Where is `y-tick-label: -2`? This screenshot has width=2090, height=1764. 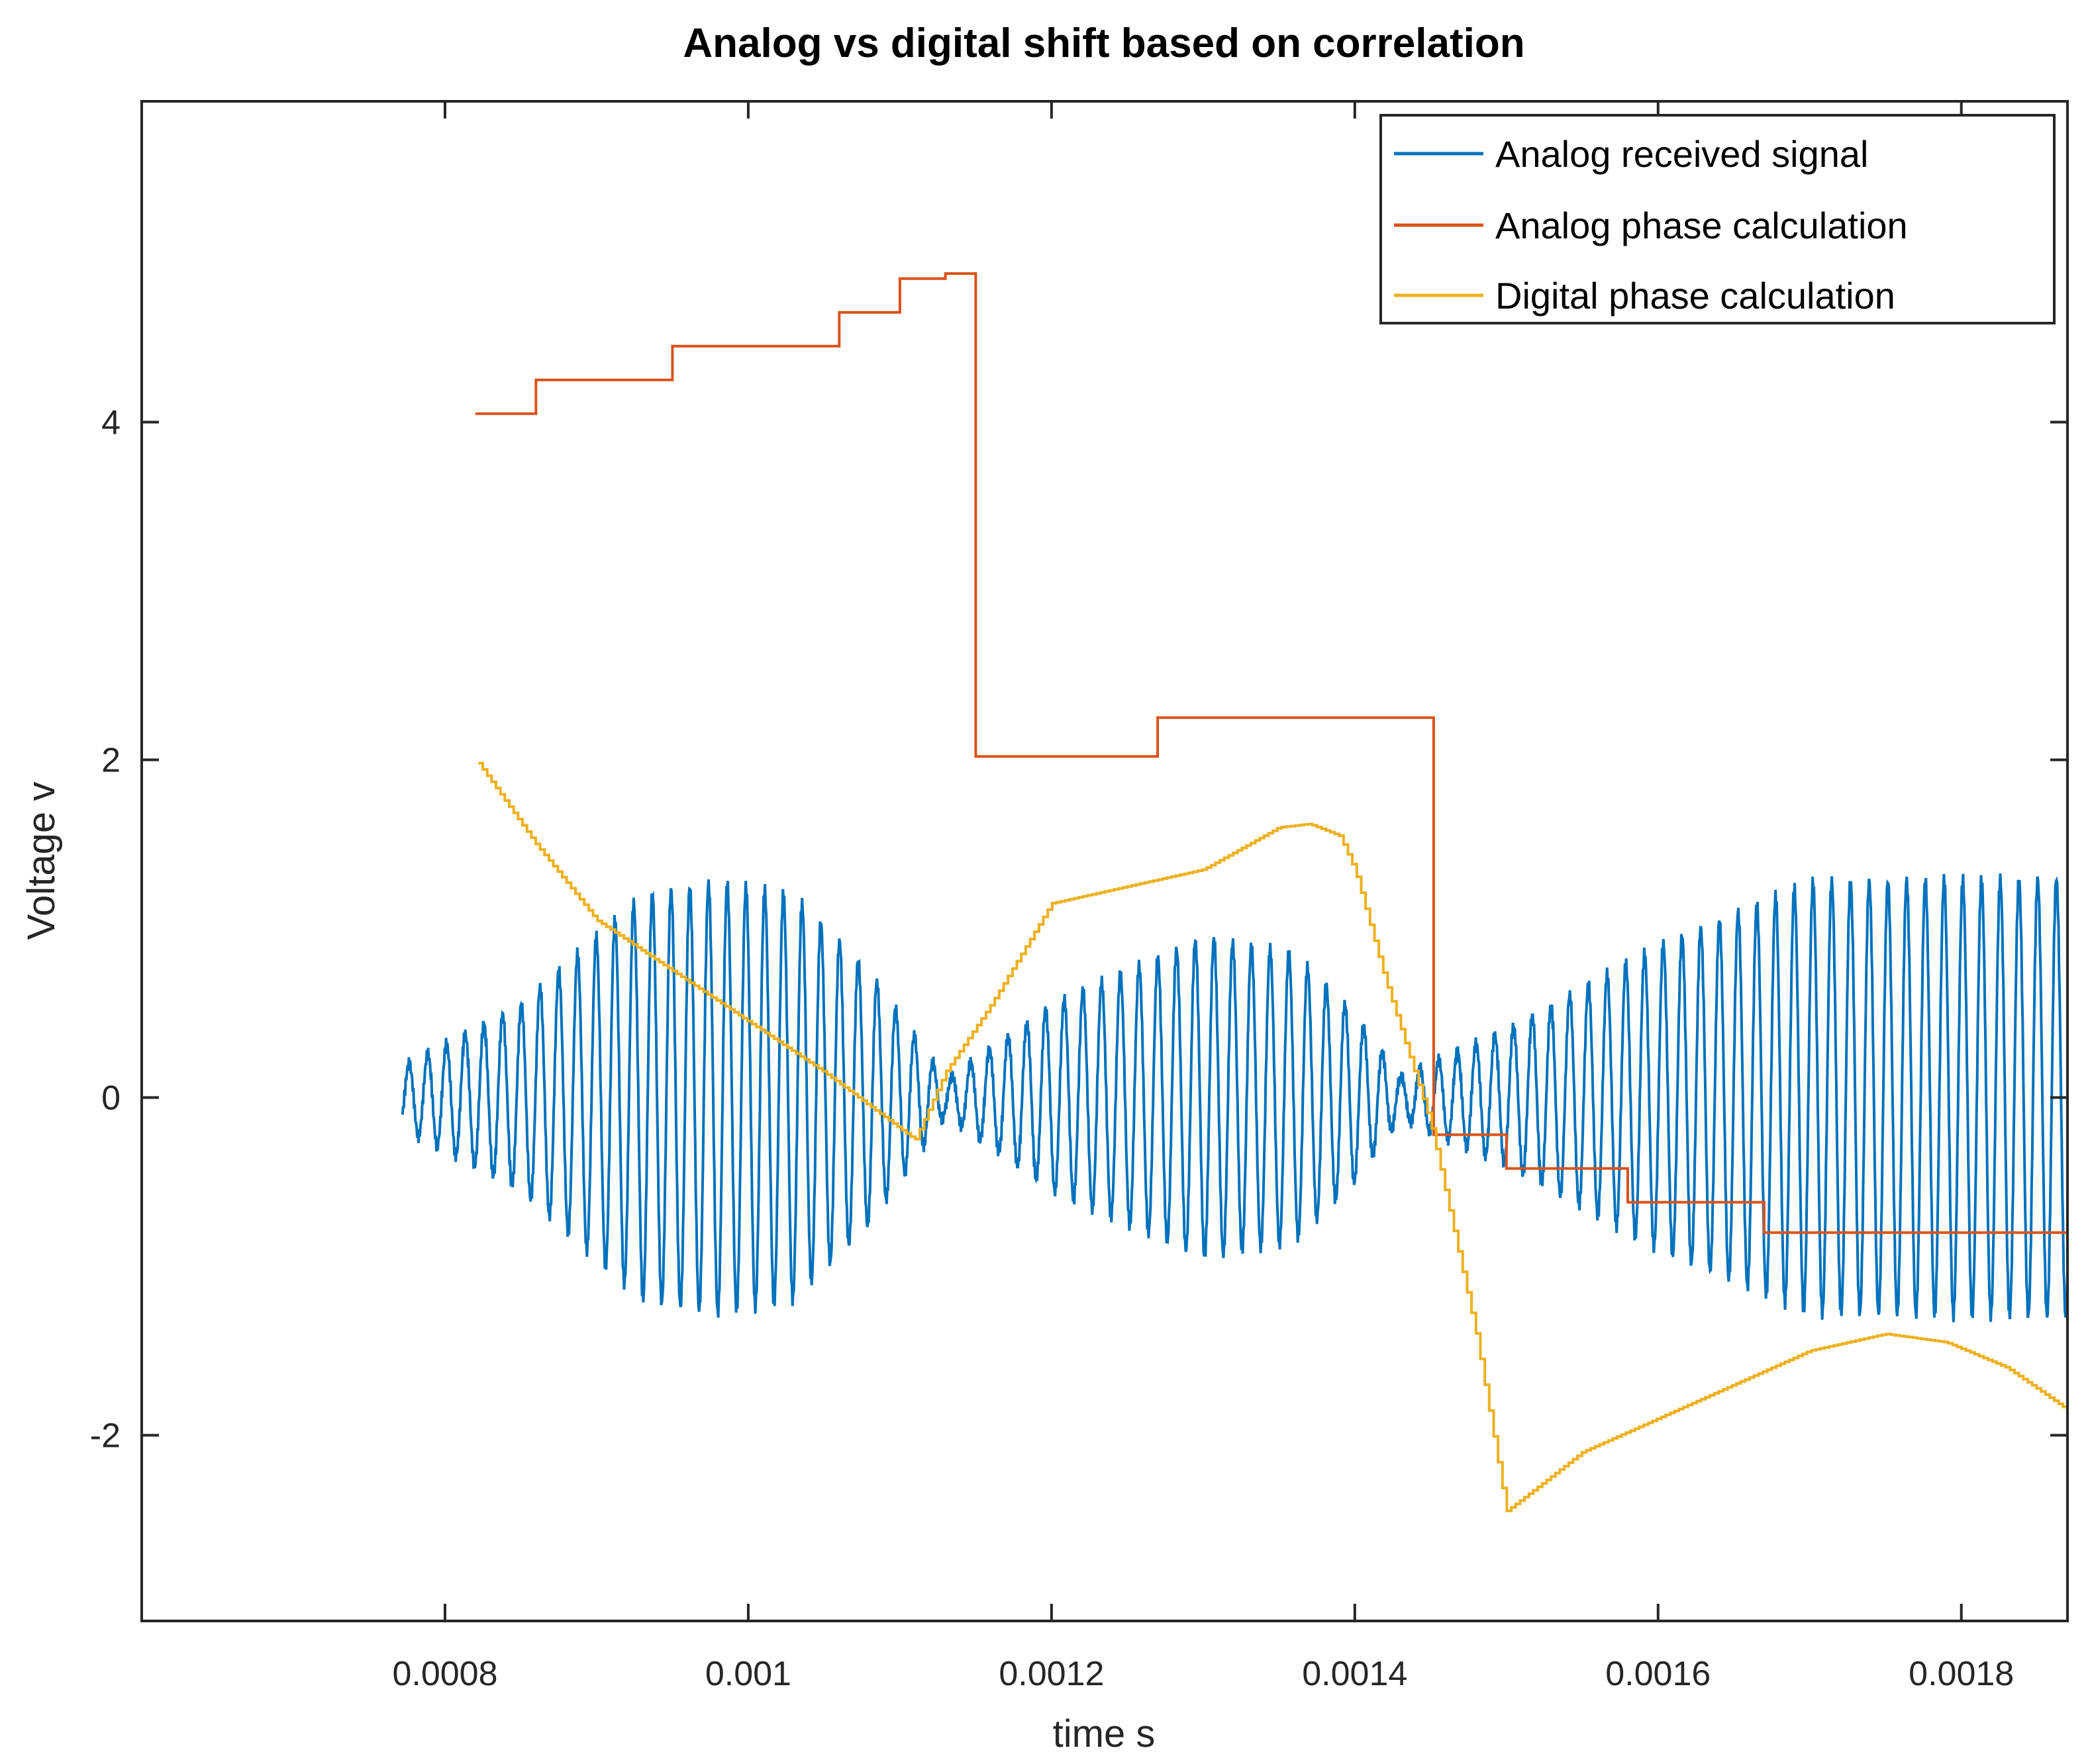
y-tick-label: -2 is located at coordinates (105, 1436).